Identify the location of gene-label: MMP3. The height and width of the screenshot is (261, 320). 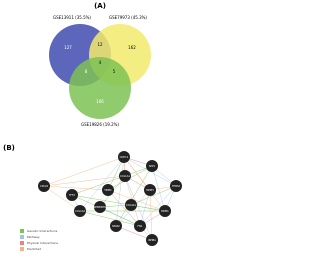
(150, 190).